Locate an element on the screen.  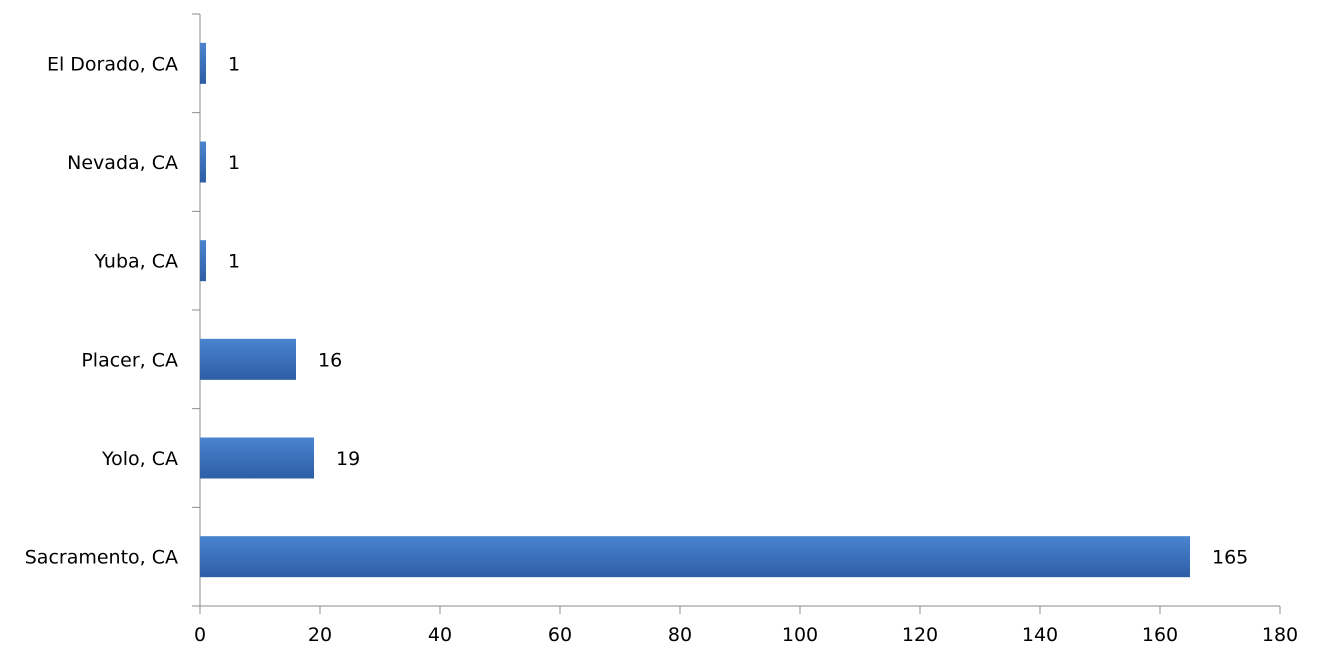
category-label: El Dorado, CA is located at coordinates (112, 64).